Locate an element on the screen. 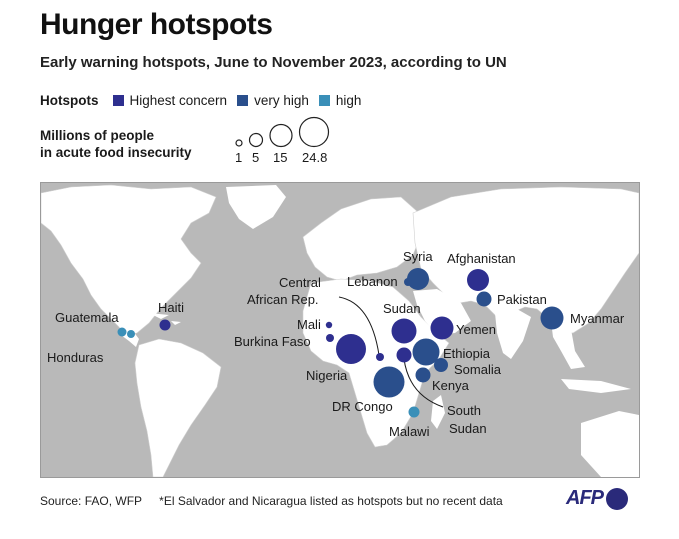 This screenshot has height=539, width=679. label-car-line2: African Rep. is located at coordinates (283, 299).